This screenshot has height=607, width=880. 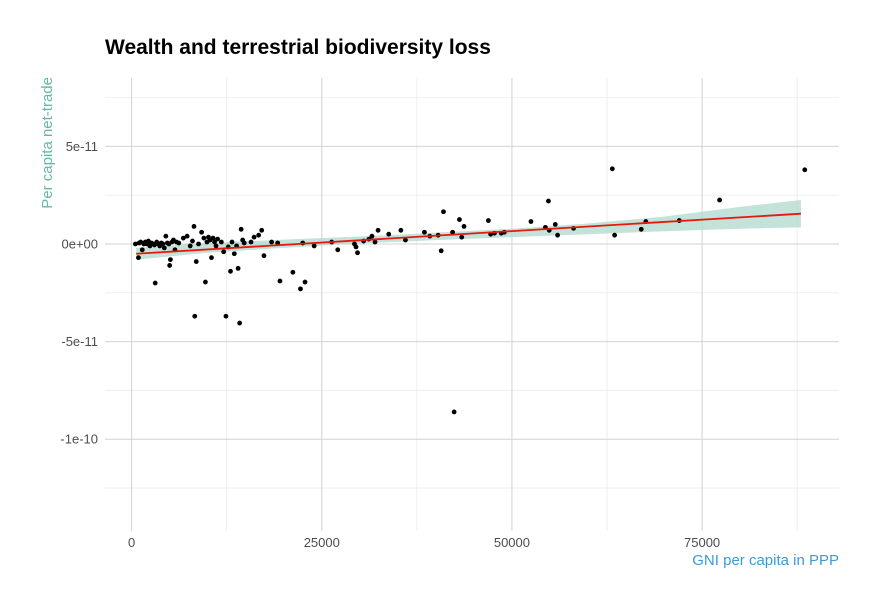 I want to click on x-tick-label: 50000, so click(x=512, y=542).